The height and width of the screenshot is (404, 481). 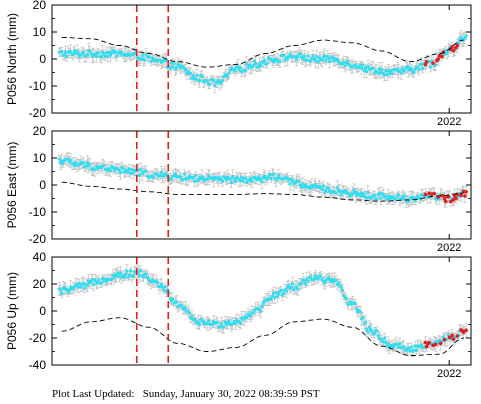 What do you see at coordinates (38, 338) in the screenshot?
I see `y-tick-label: -20` at bounding box center [38, 338].